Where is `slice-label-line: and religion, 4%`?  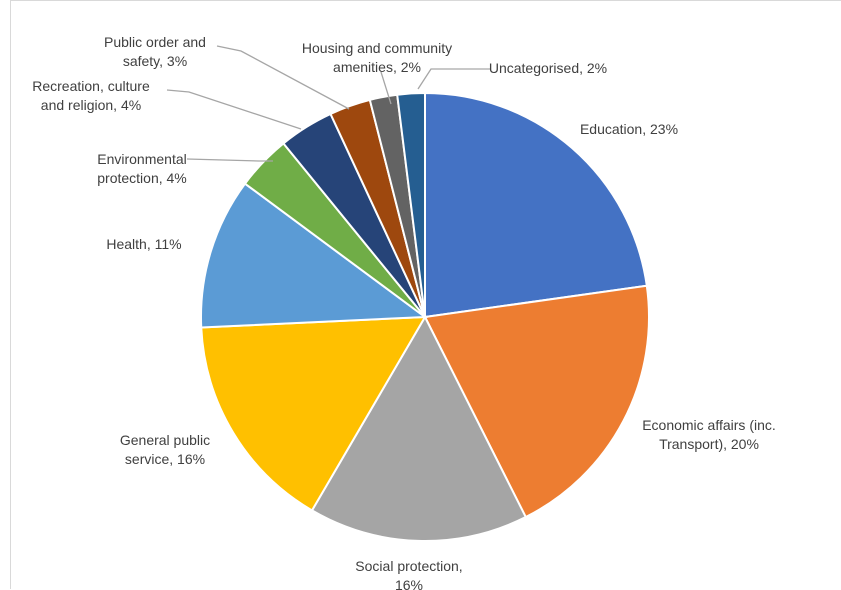
slice-label-line: and religion, 4% is located at coordinates (91, 105).